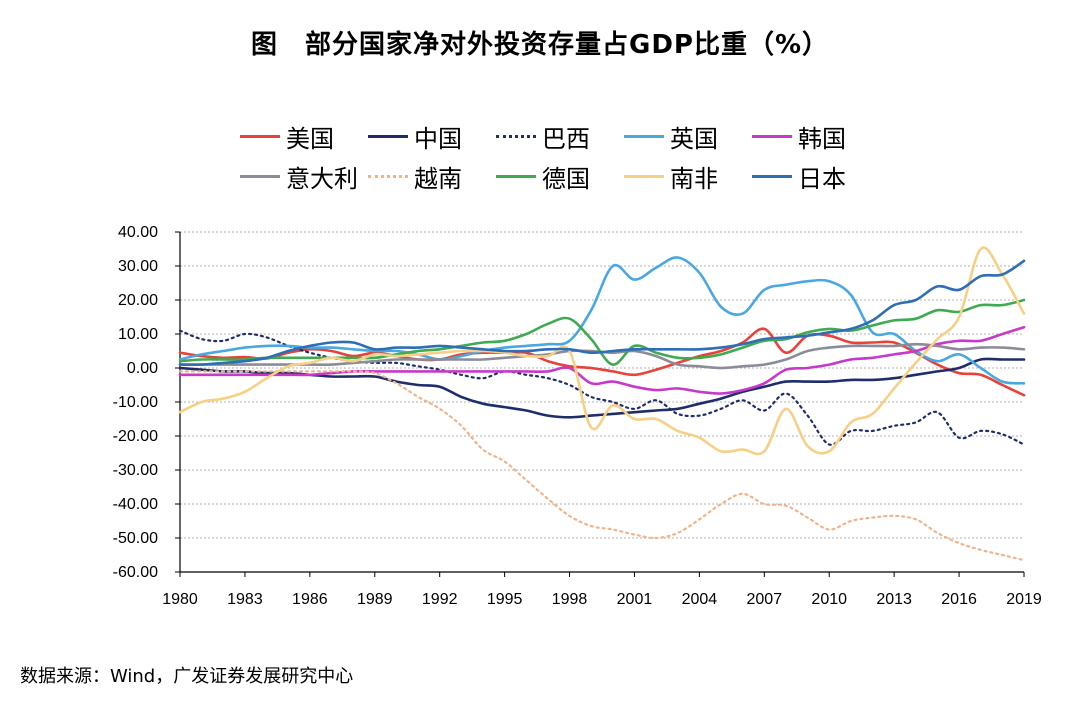 The image size is (1080, 708). Describe the element at coordinates (388, 176) in the screenshot. I see `legend-swatch-vietnam` at that location.